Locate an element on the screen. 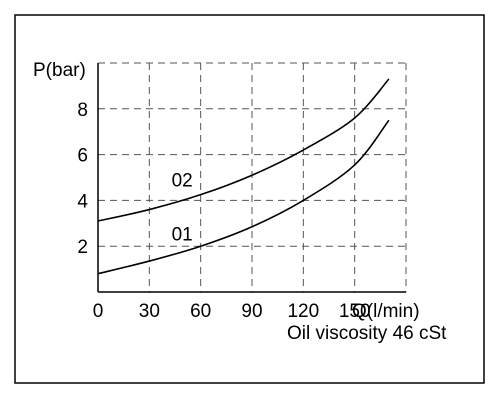  x-axis-label: Q(l/min) is located at coordinates (386, 311).